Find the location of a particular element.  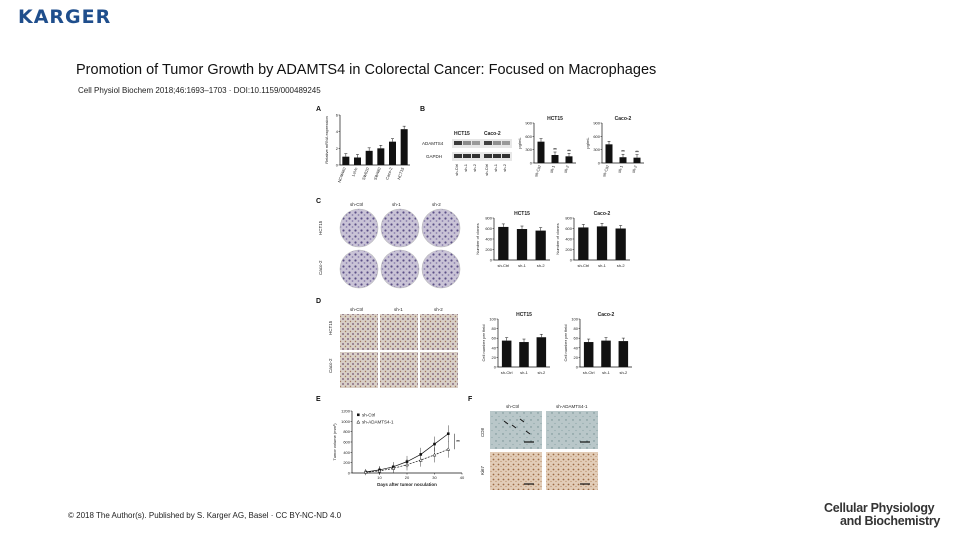

panel-d-label: D is located at coordinates (318, 301).